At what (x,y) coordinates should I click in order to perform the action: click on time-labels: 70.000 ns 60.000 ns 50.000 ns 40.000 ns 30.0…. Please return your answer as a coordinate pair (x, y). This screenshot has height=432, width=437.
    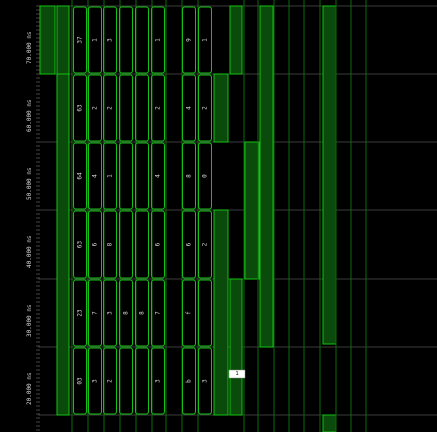
    Looking at the image, I should click on (29, 218).